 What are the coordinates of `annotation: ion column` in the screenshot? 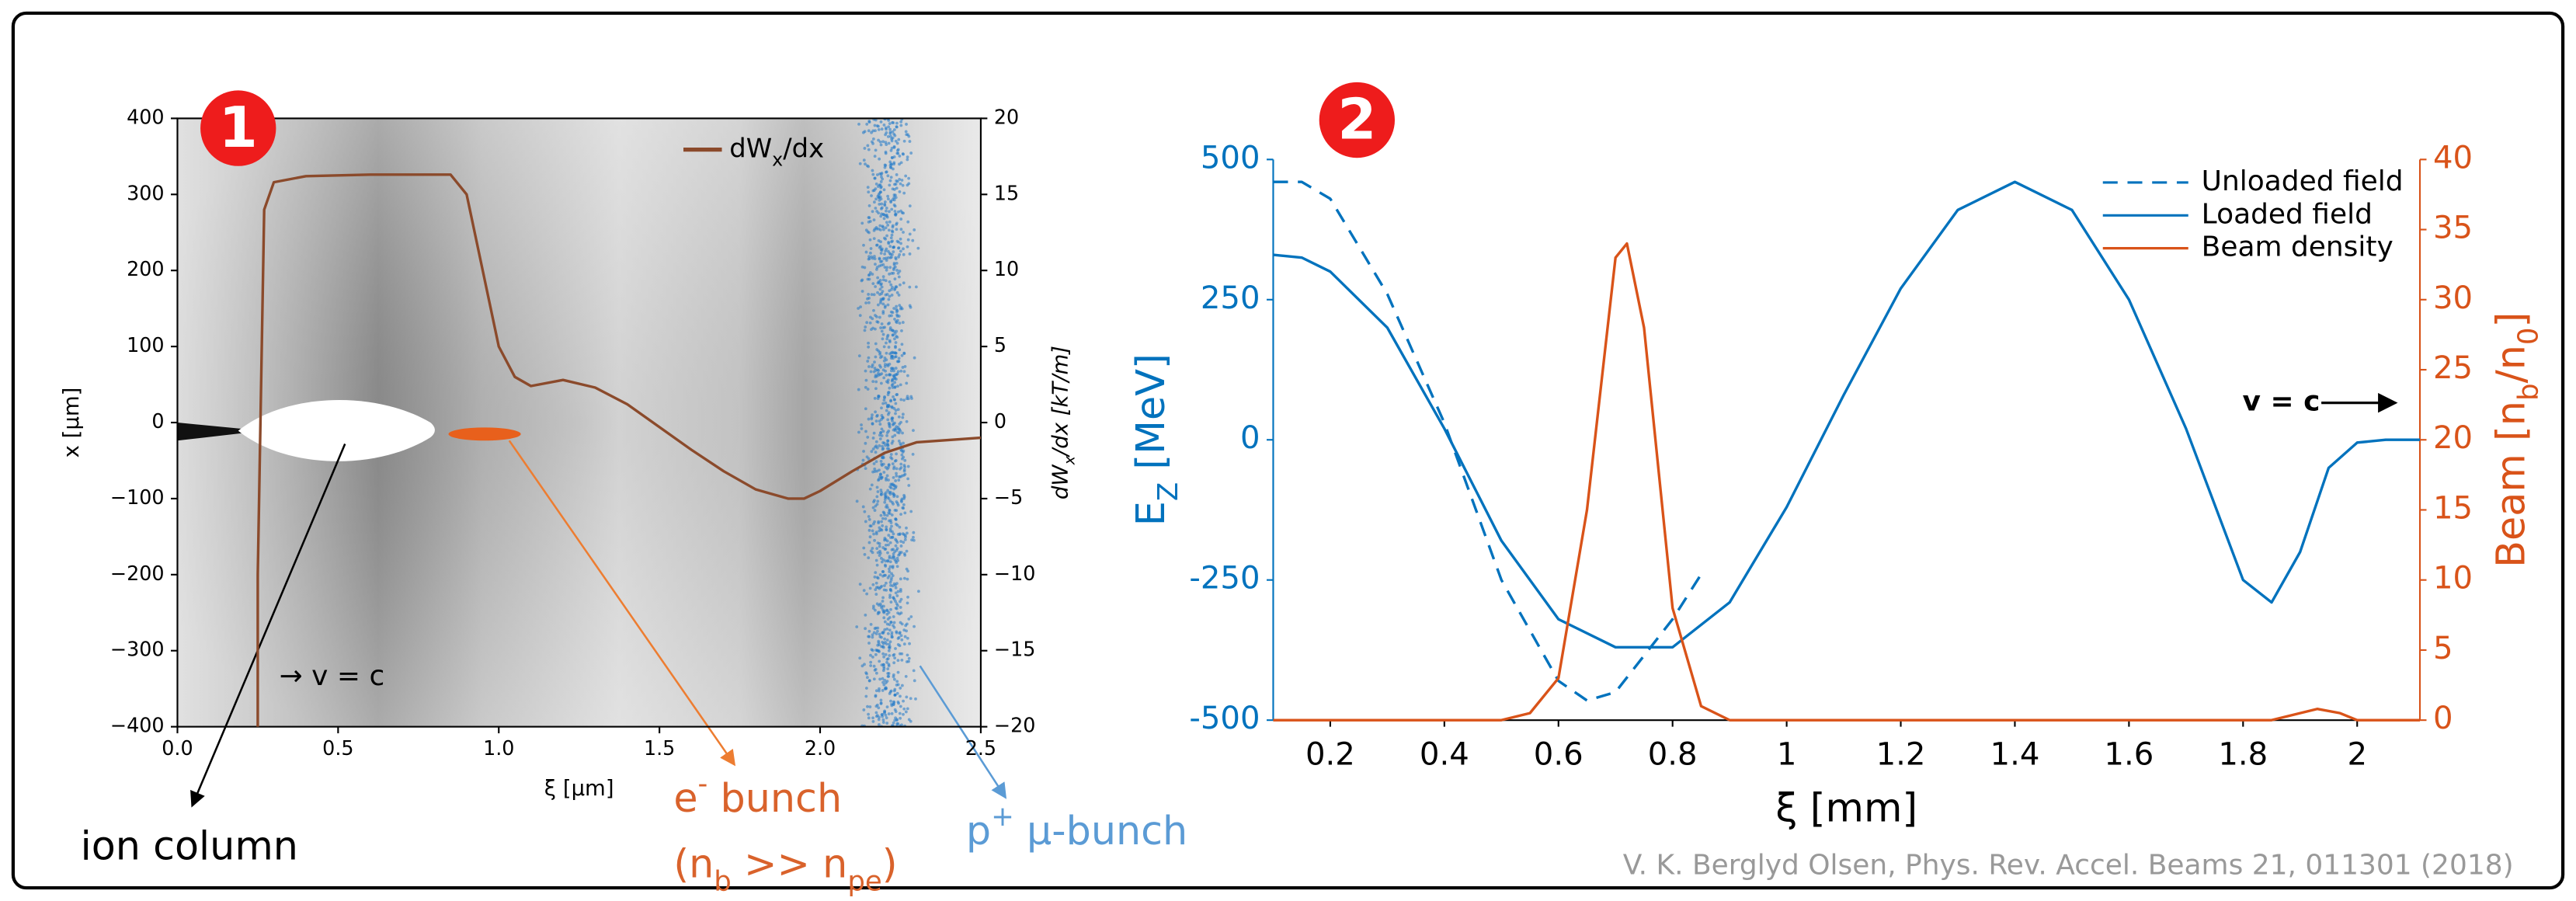 It's located at (189, 845).